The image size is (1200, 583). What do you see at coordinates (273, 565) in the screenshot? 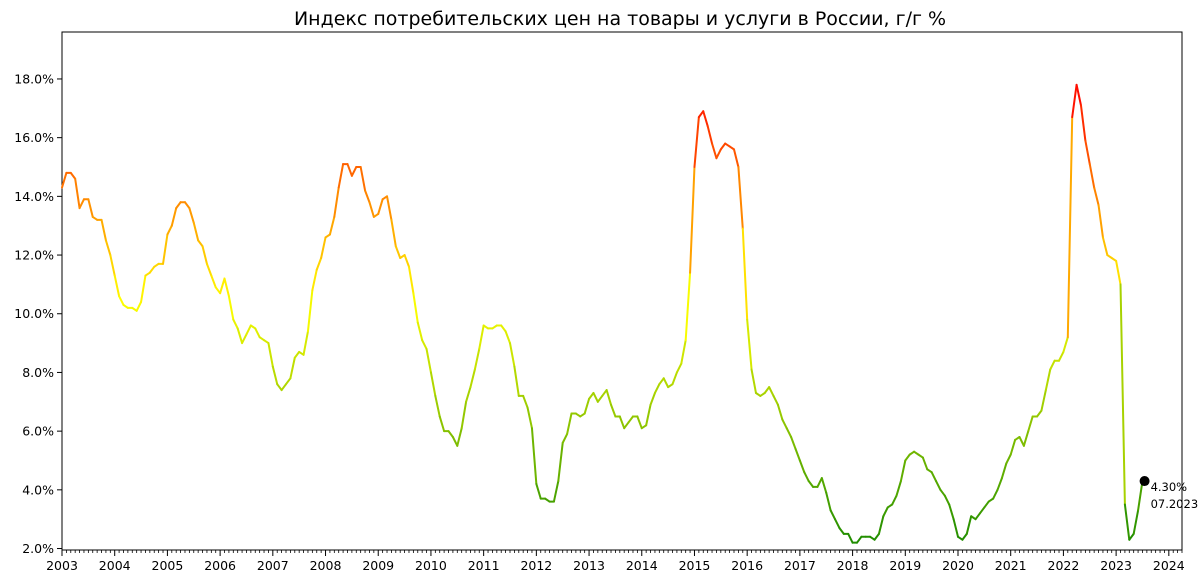
I see `x-tick-label: 2007` at bounding box center [273, 565].